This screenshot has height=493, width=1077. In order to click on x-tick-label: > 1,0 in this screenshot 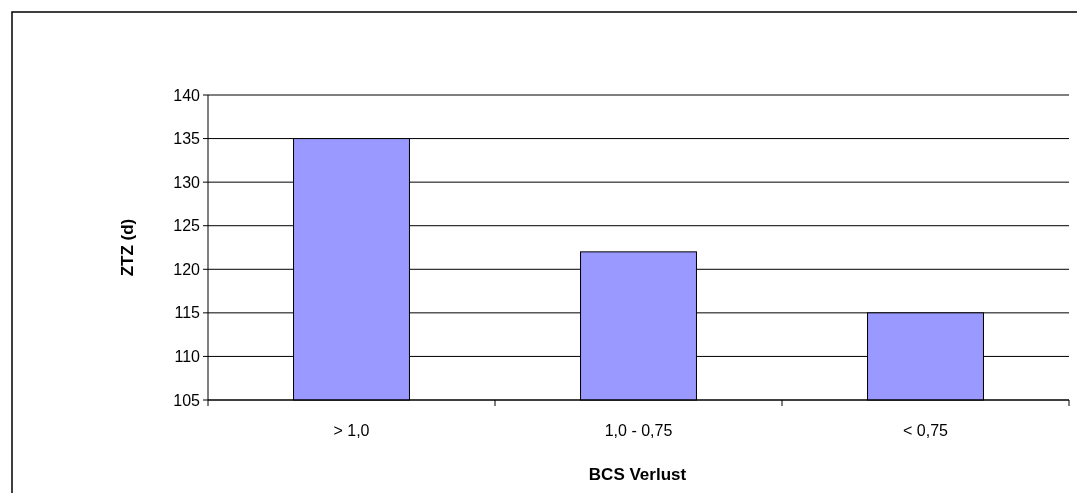, I will do `click(351, 430)`.